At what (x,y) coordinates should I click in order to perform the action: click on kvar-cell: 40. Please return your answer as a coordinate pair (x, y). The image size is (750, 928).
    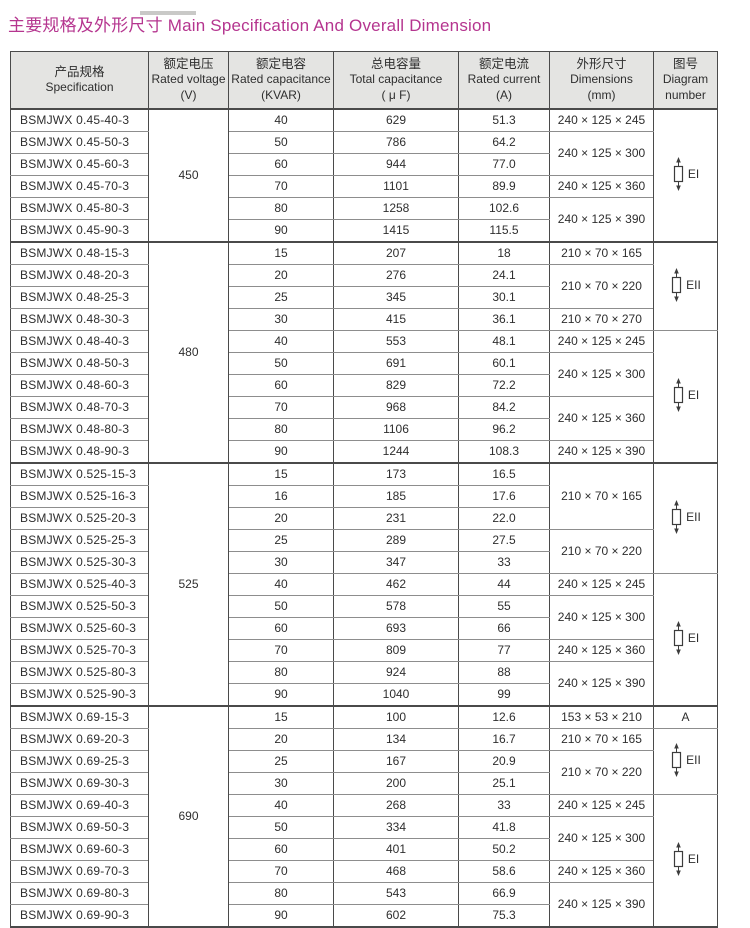
    Looking at the image, I should click on (281, 585).